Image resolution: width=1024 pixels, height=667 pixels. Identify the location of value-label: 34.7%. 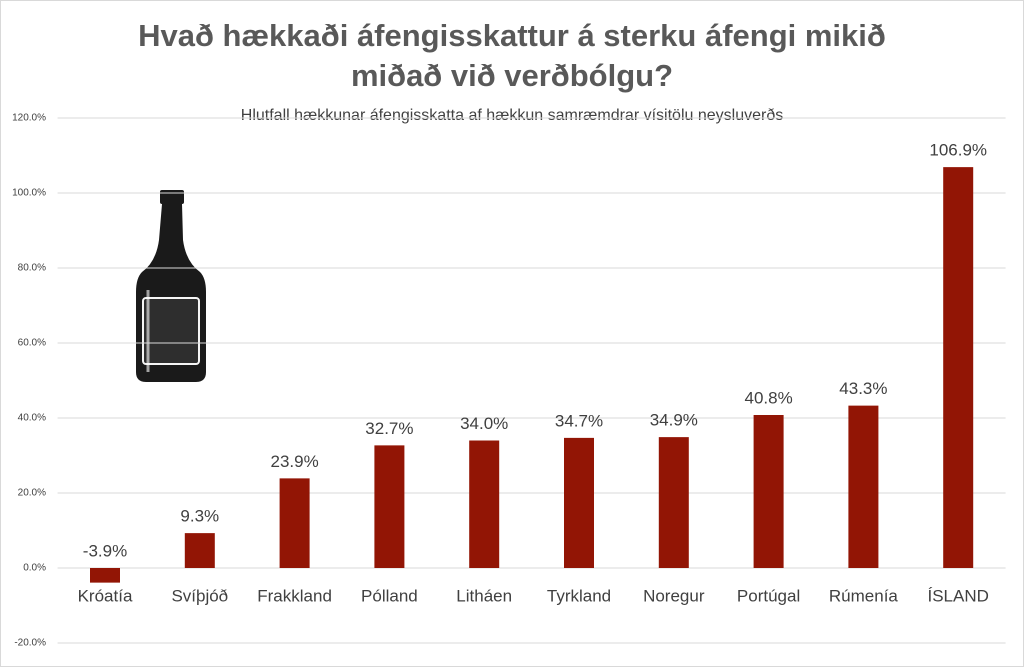
(579, 420).